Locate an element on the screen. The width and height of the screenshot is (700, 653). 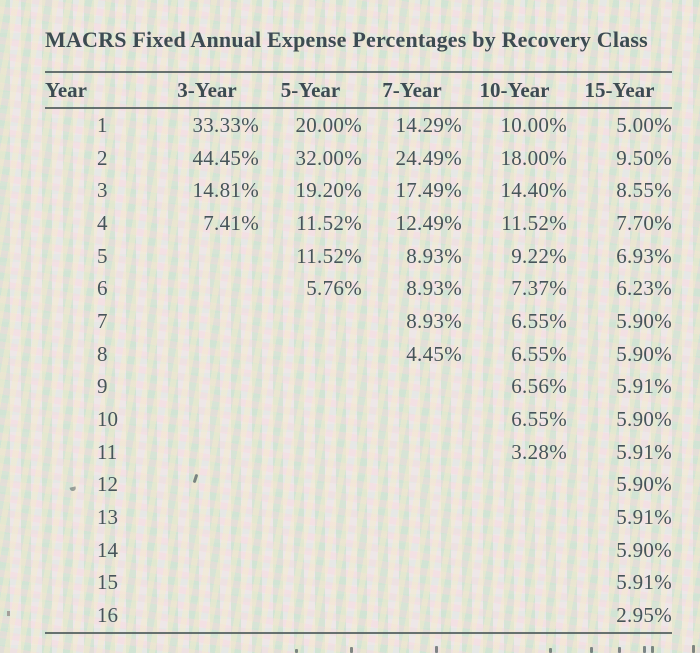
value-cell: 18.00% is located at coordinates (533, 157).